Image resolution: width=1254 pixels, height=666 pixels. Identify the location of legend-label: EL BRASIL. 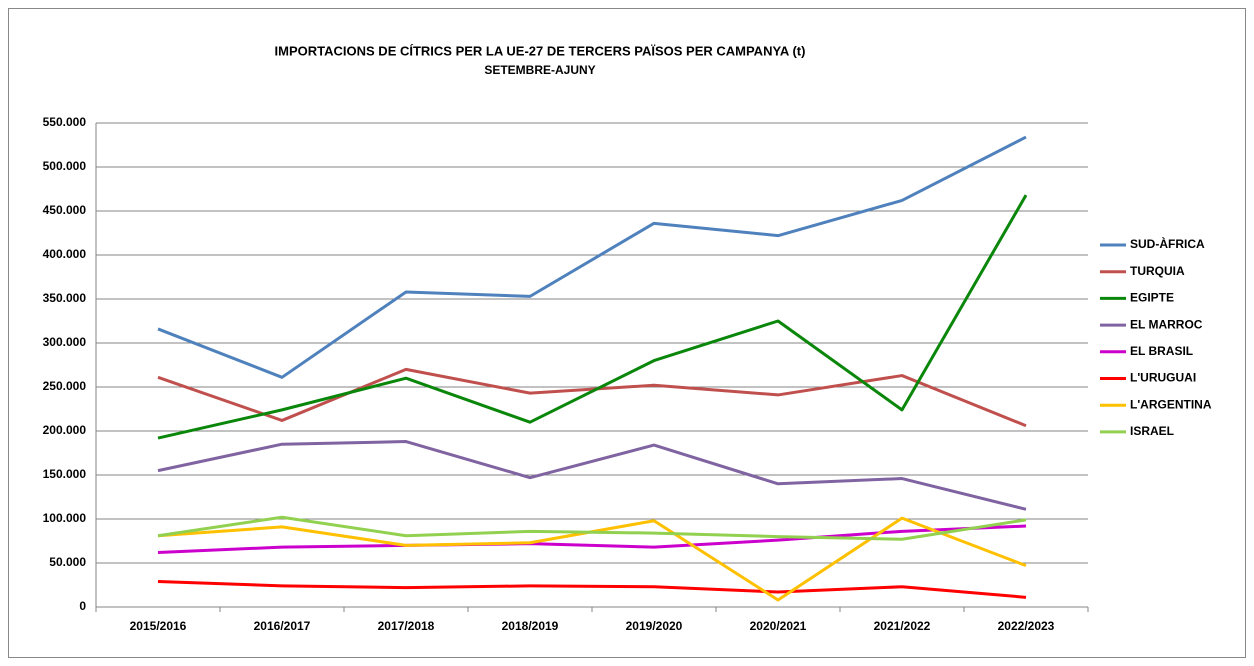
(1161, 351).